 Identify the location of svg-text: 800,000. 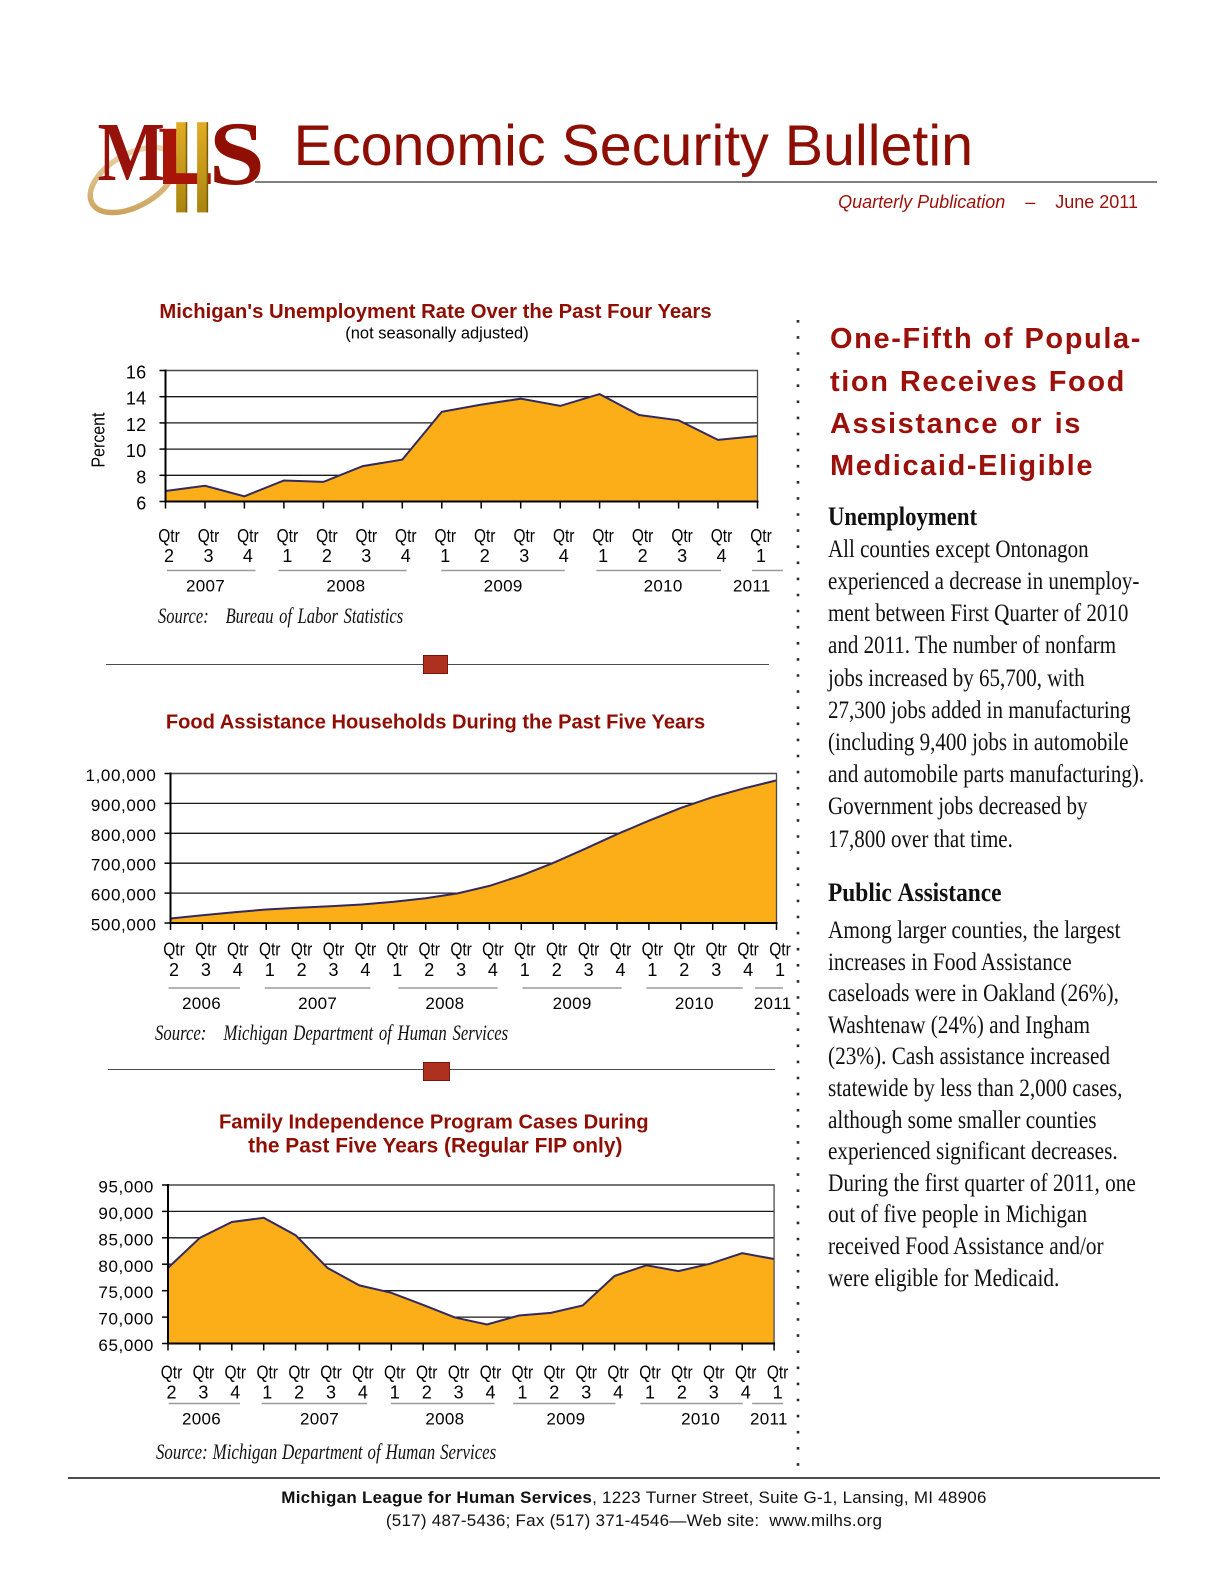
(124, 835).